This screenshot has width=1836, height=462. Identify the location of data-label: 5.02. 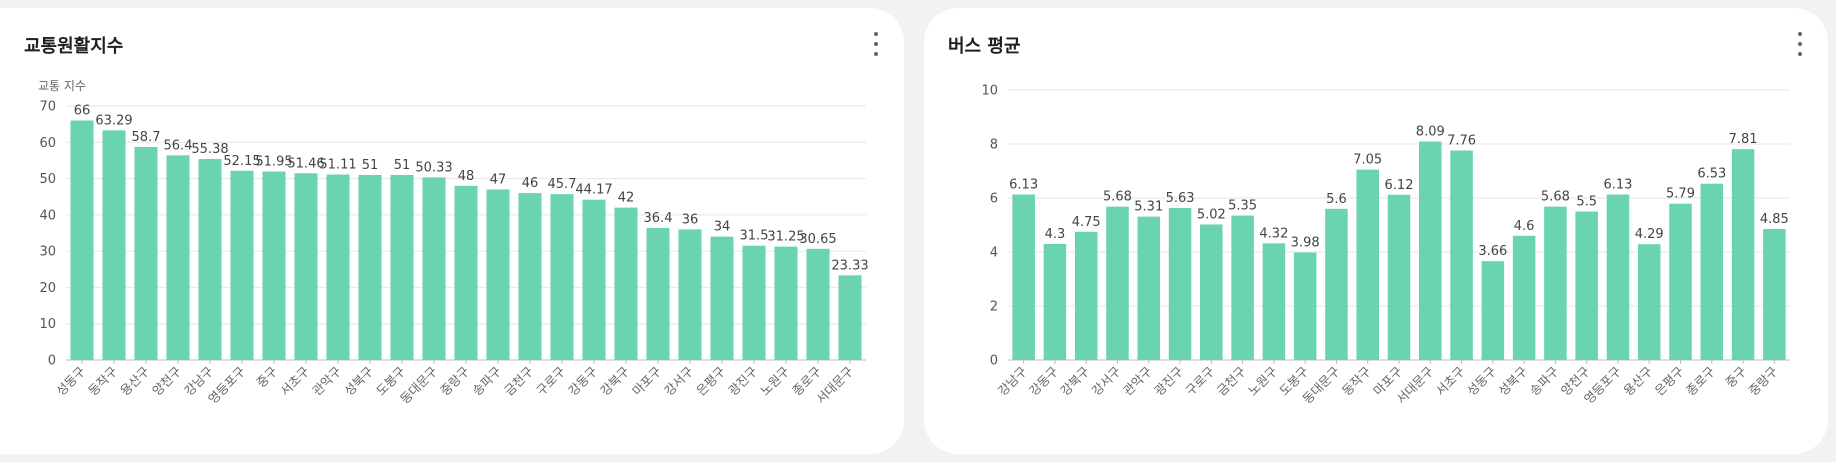
(1211, 214).